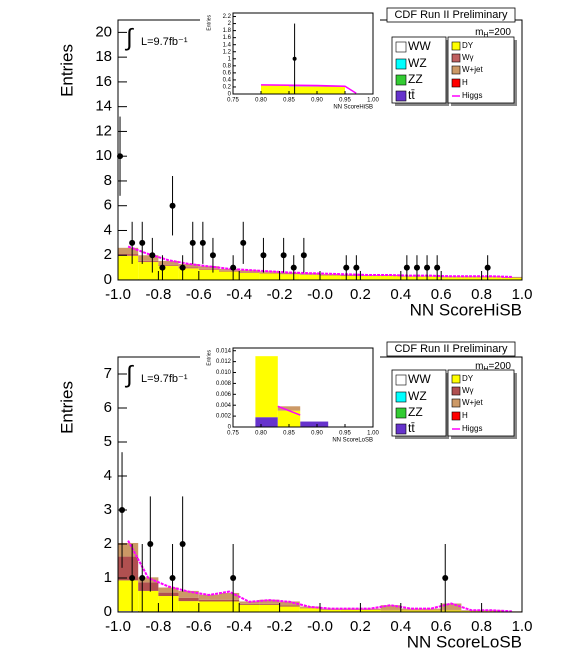 The height and width of the screenshot is (667, 567). I want to click on y-tick-label: 0.4, so click(227, 80).